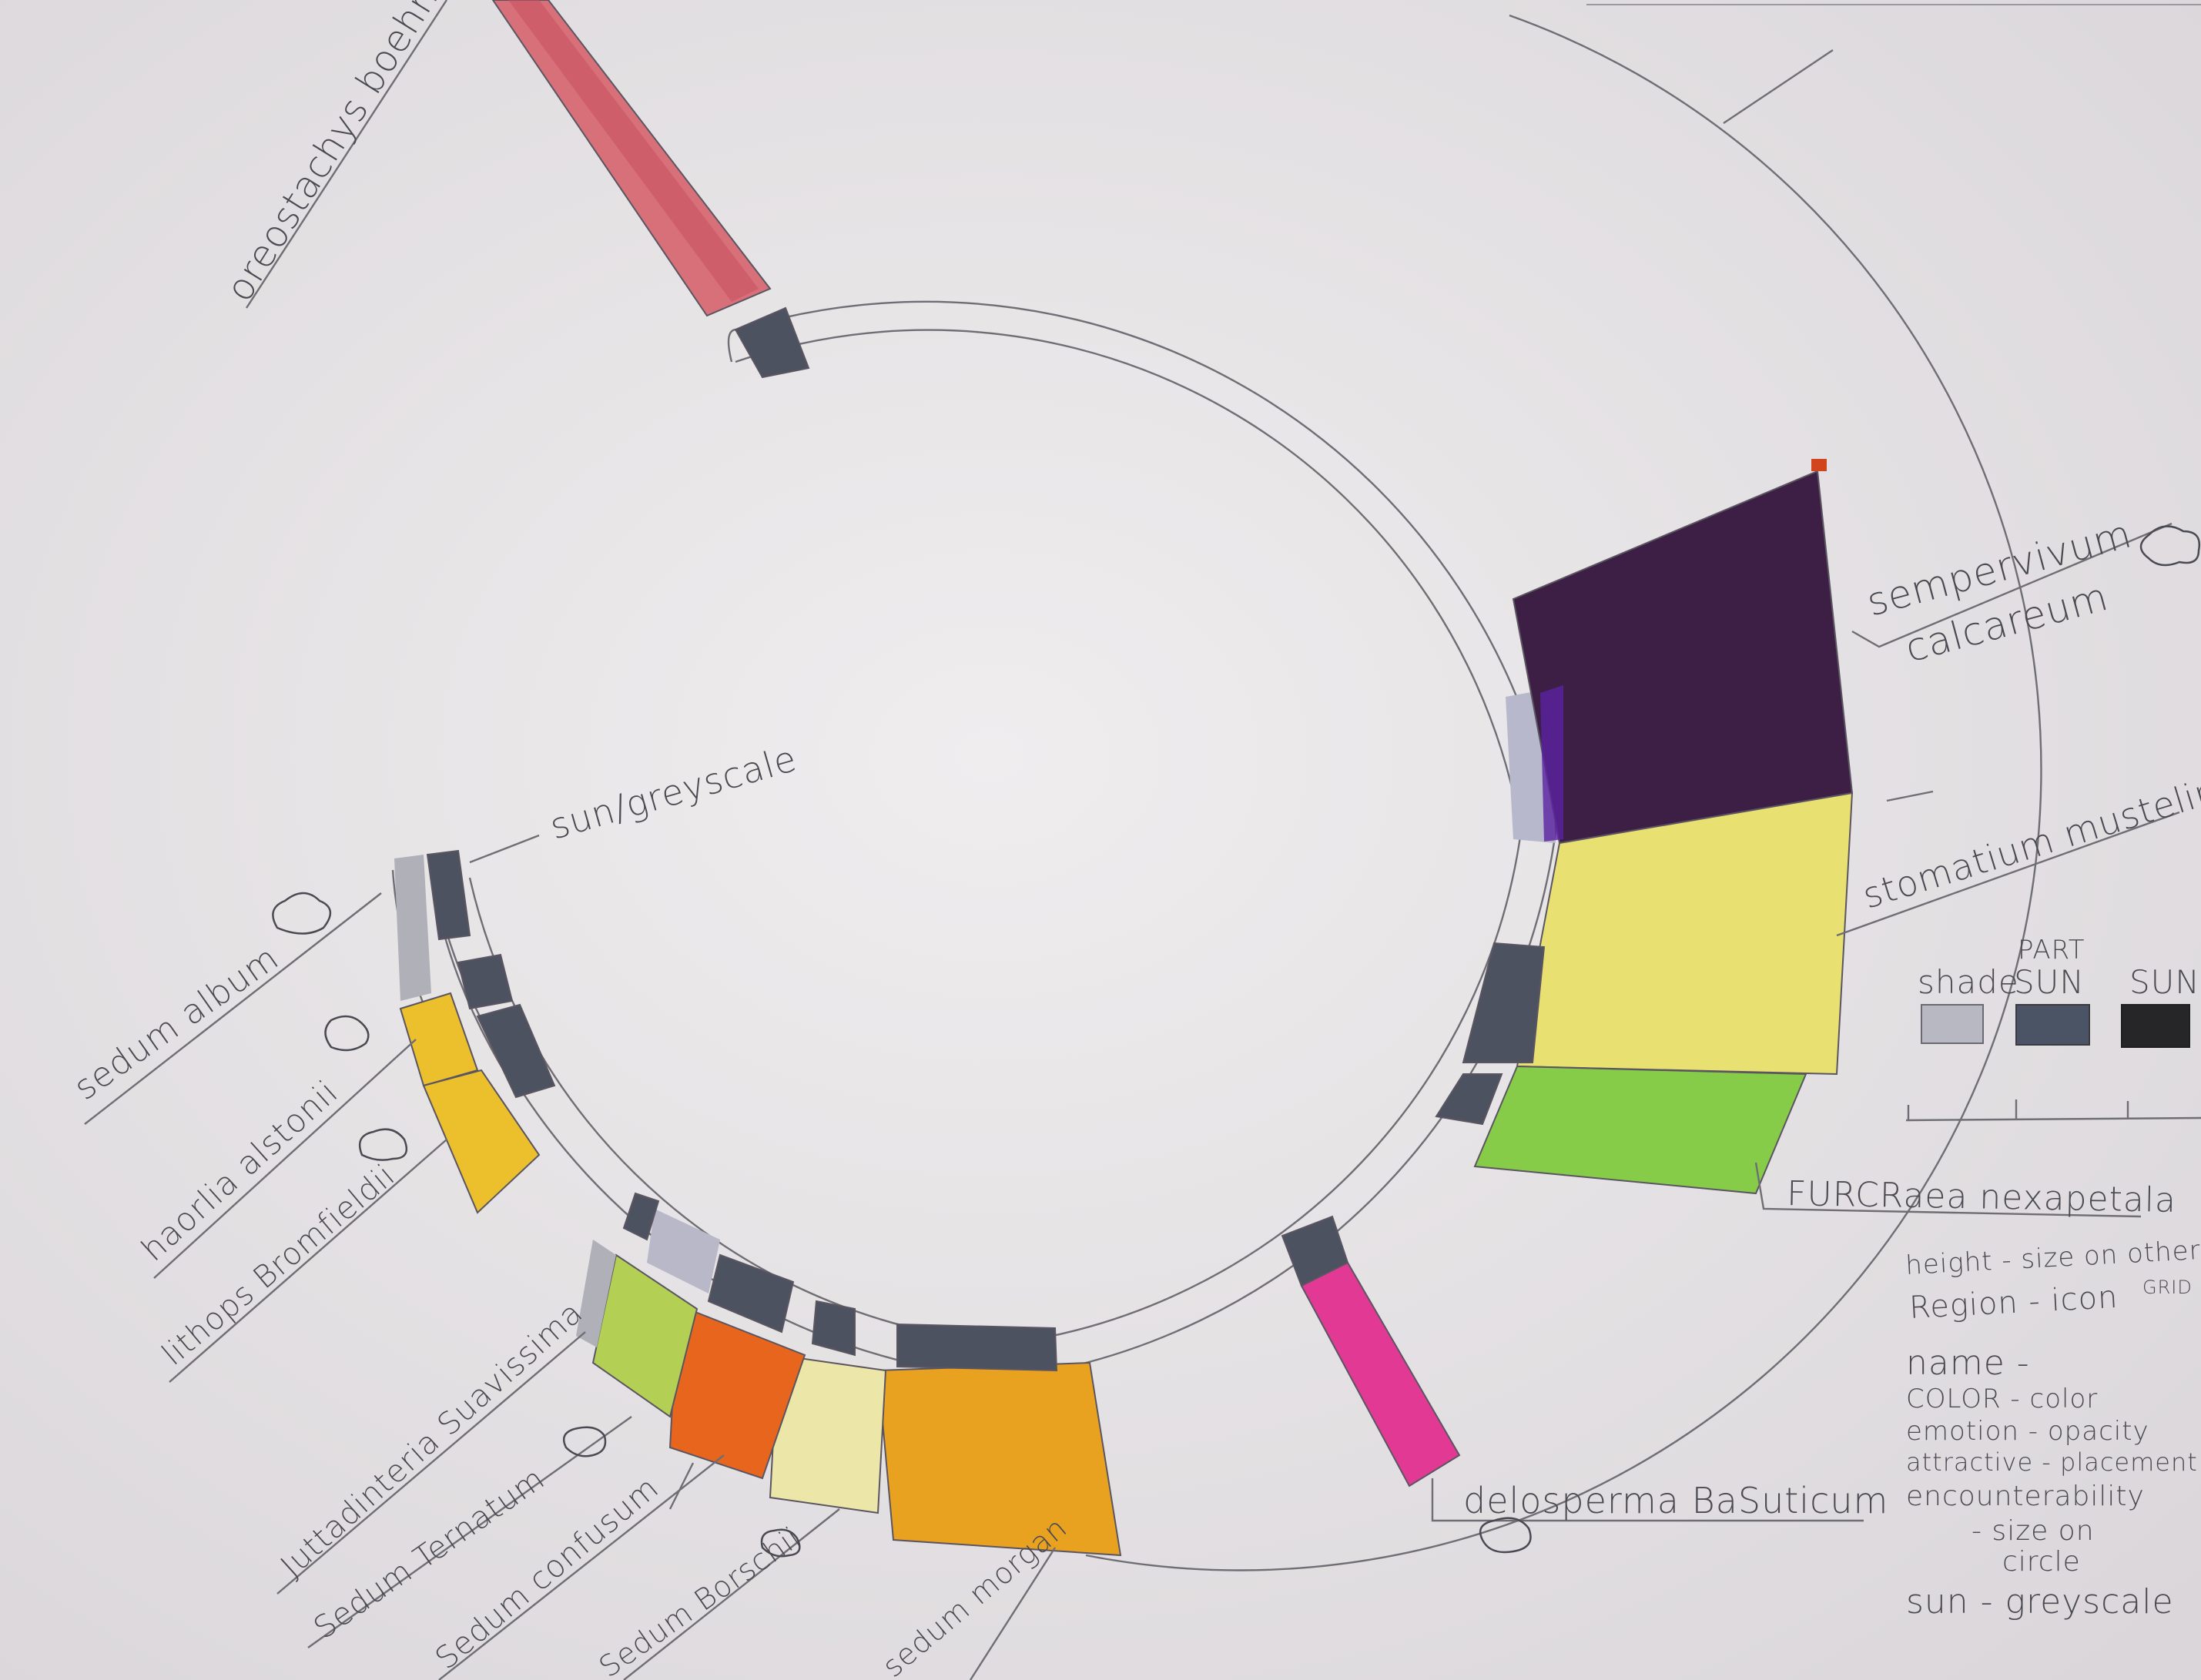 This screenshot has height=1680, width=2201. I want to click on purple-edge, so click(1551, 763).